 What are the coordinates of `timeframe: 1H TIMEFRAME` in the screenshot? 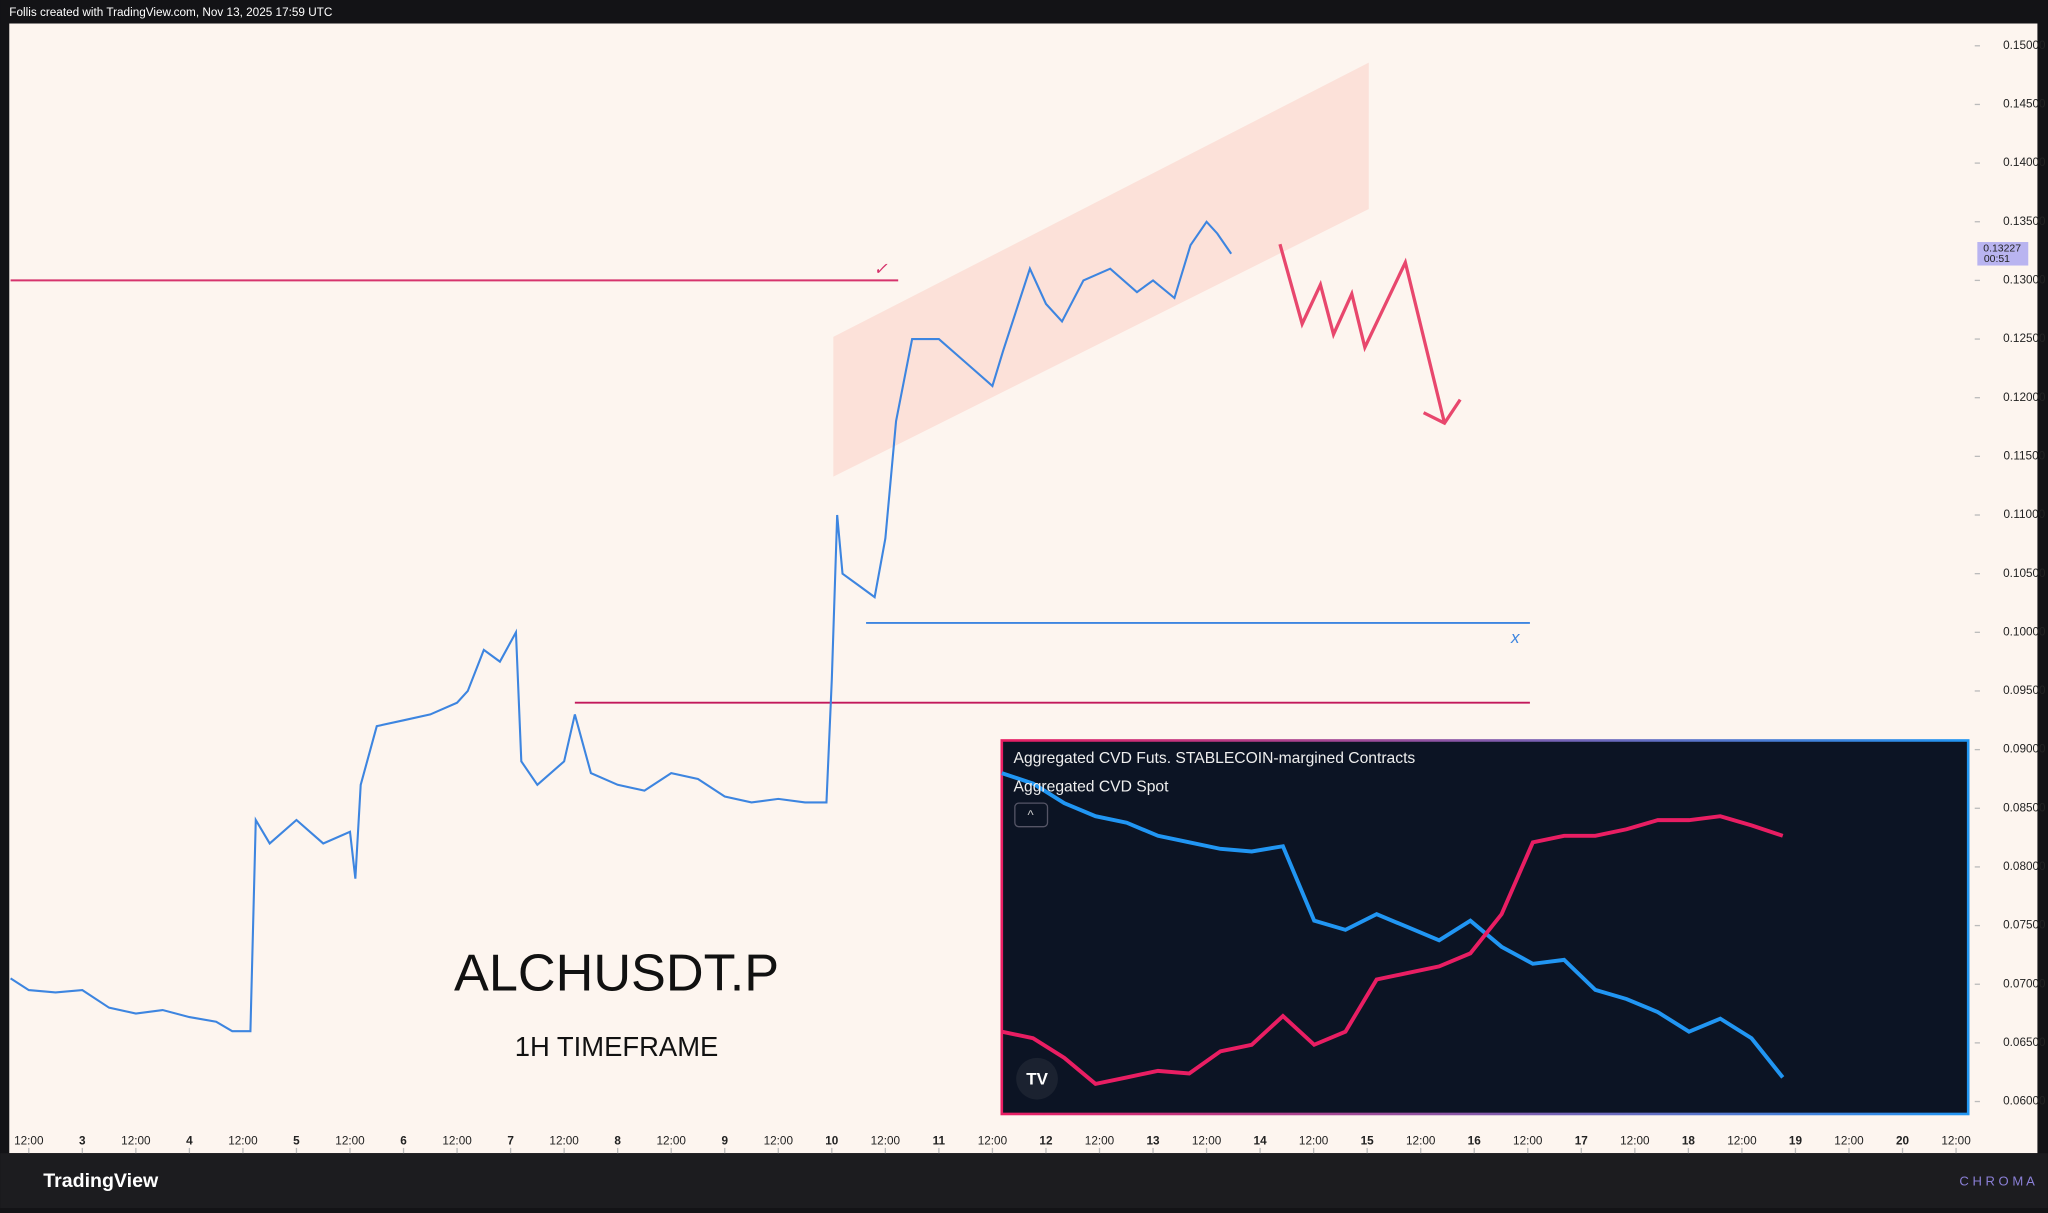 It's located at (617, 1046).